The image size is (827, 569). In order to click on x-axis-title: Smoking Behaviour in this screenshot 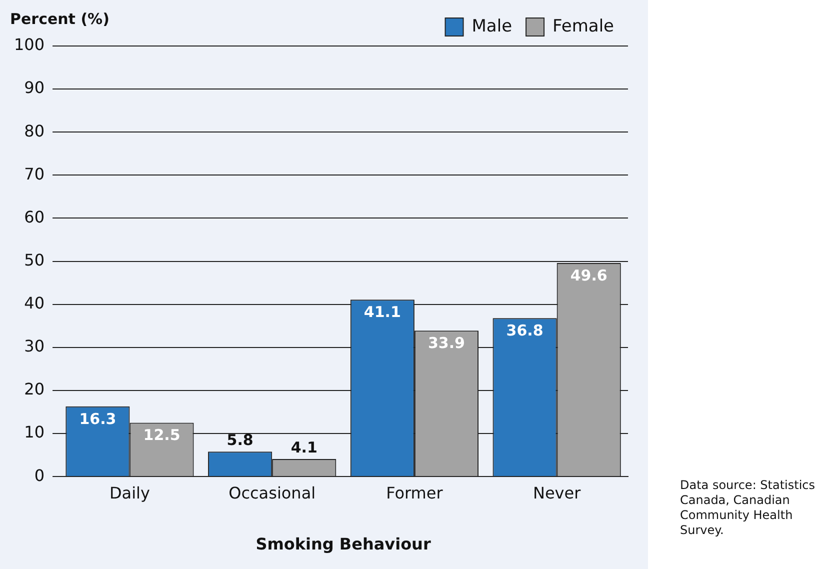, I will do `click(343, 544)`.